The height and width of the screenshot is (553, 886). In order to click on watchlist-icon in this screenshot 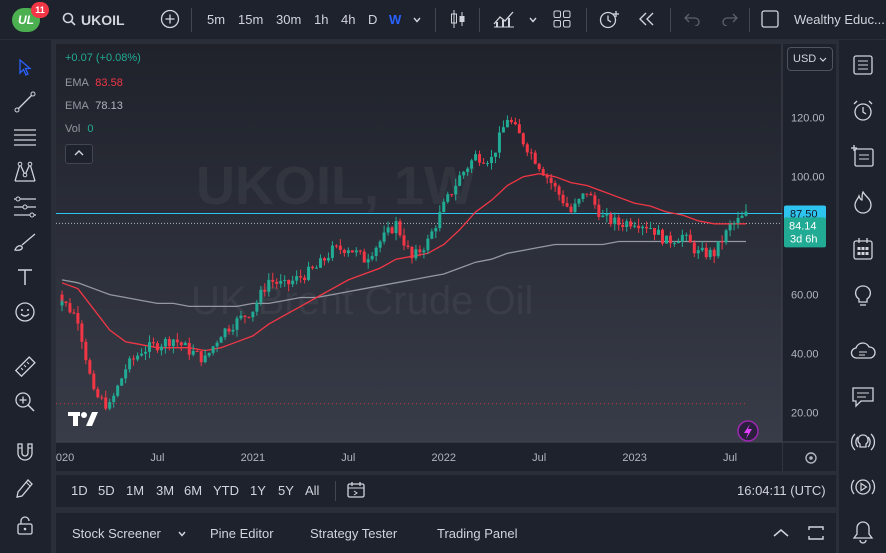, I will do `click(863, 65)`.